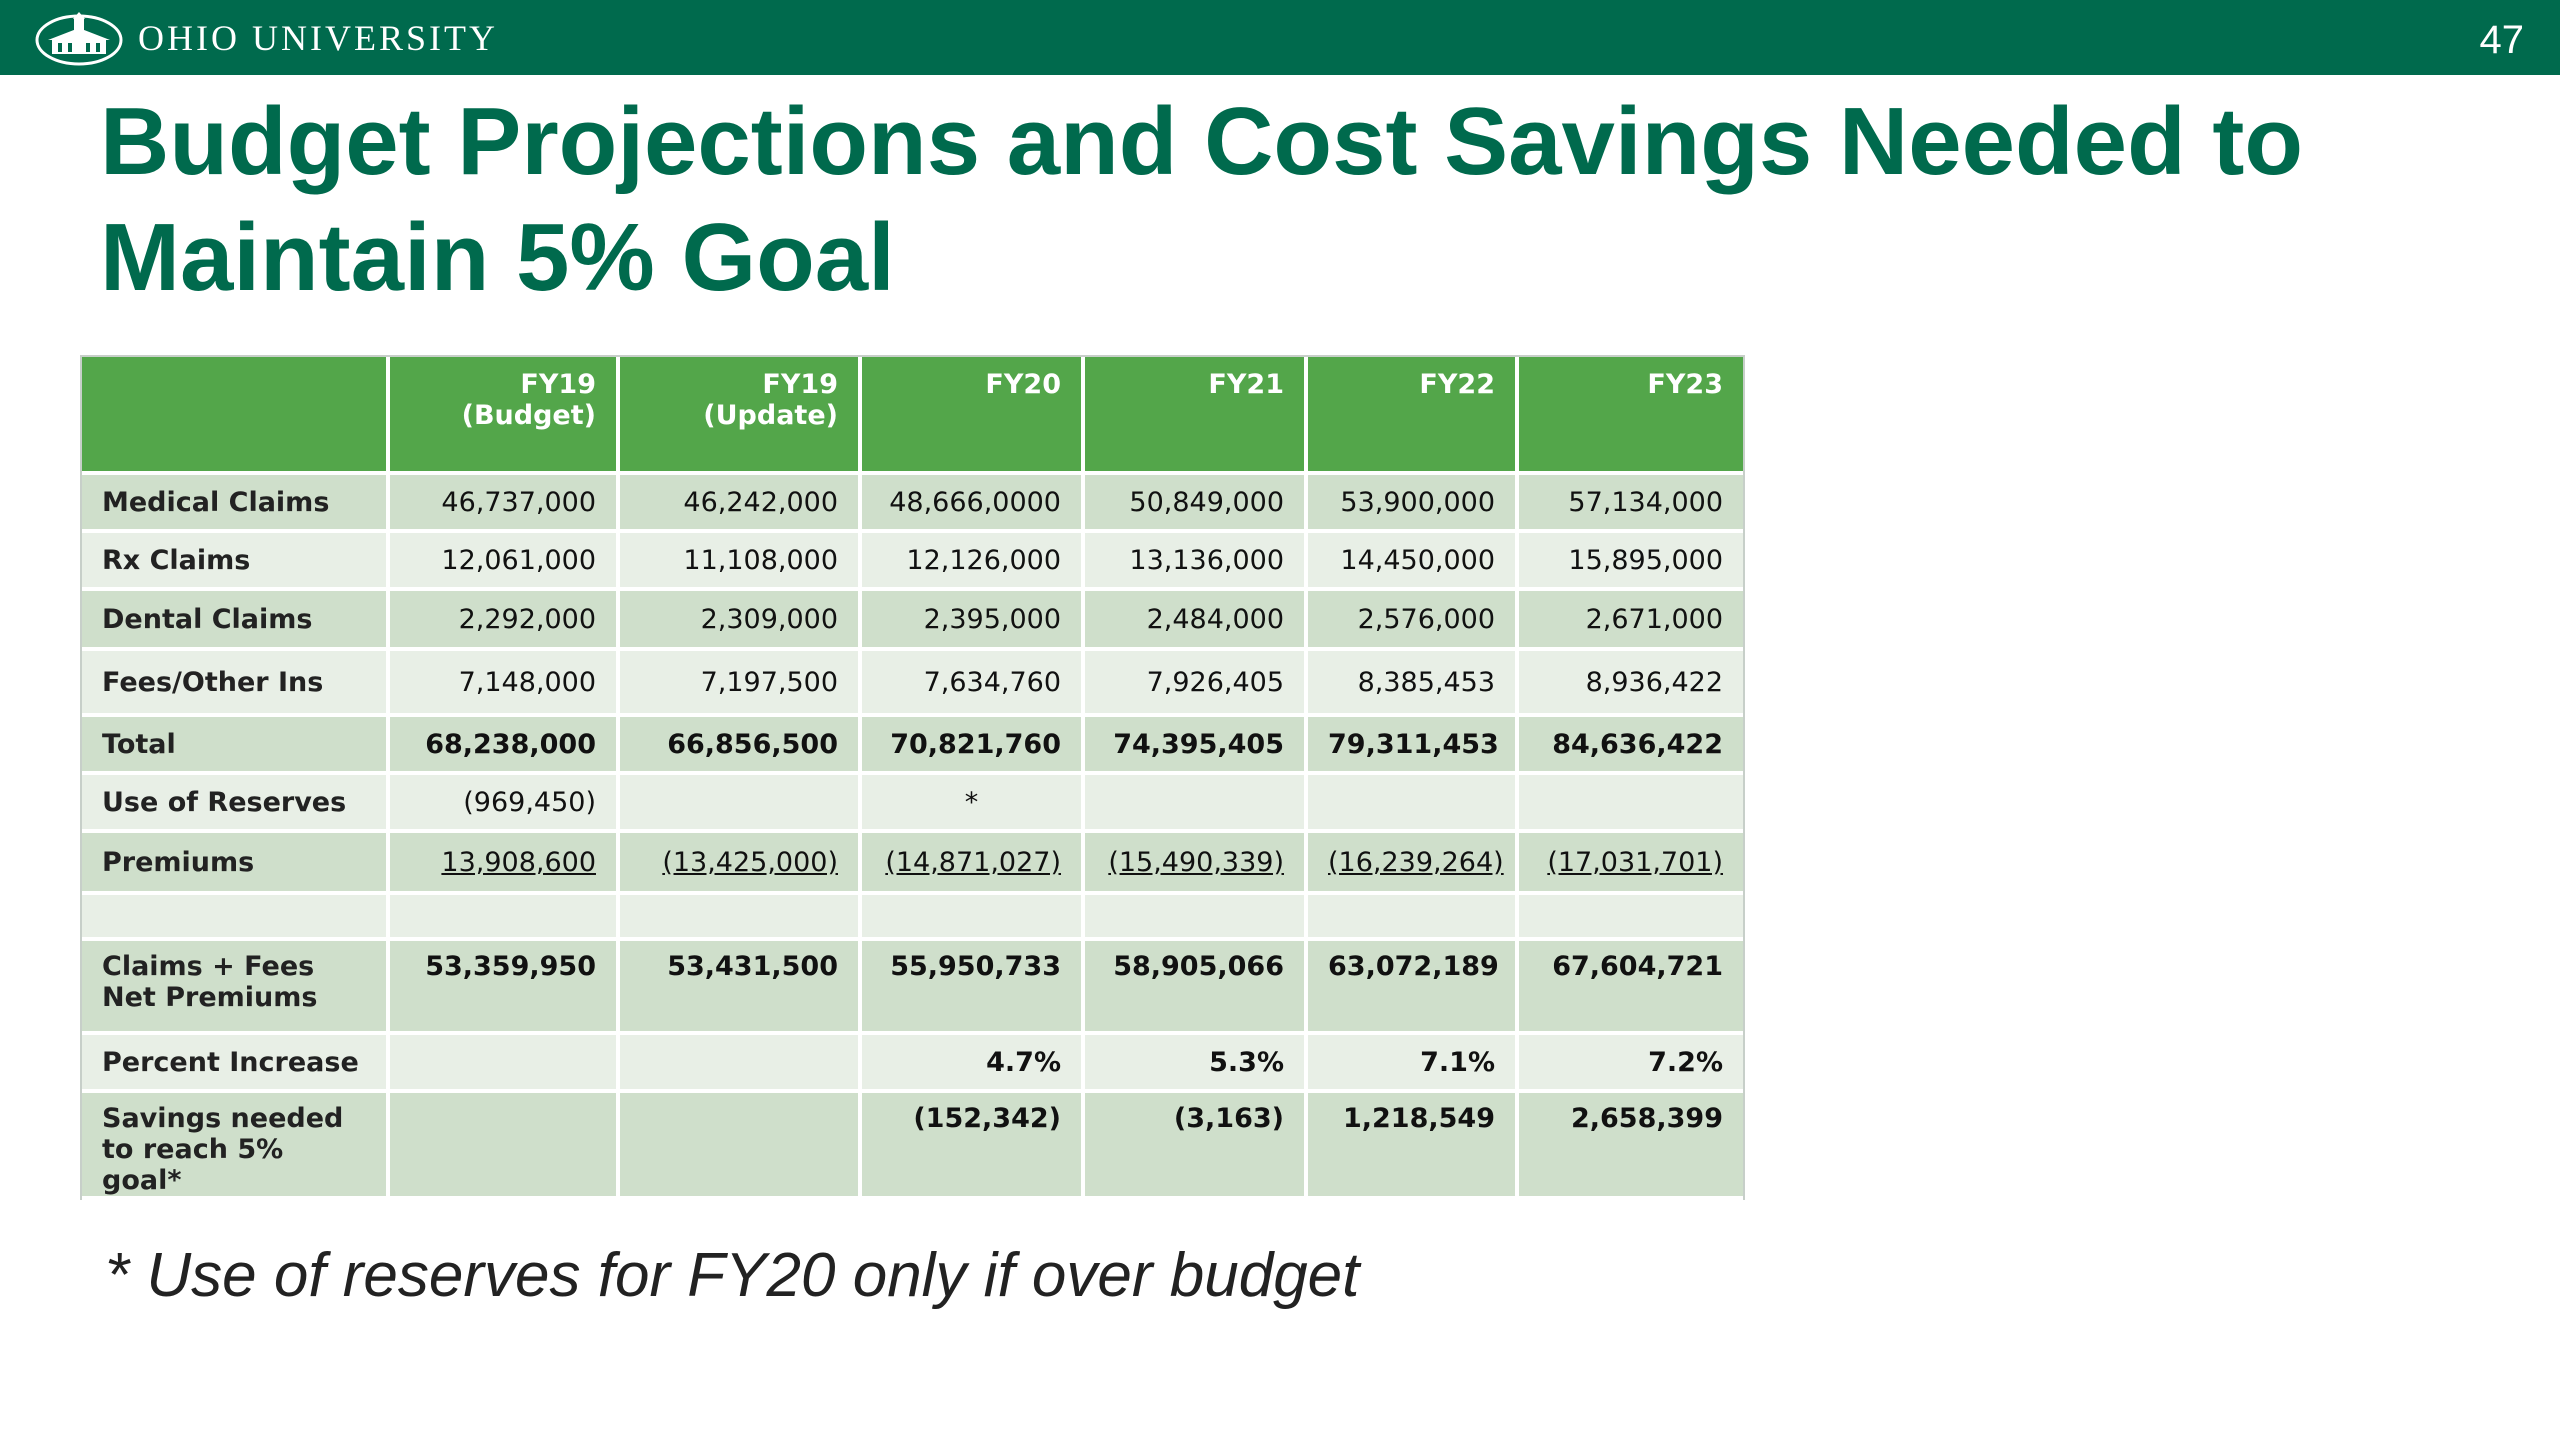 The height and width of the screenshot is (1440, 2560). Describe the element at coordinates (1412, 1145) in the screenshot. I see `table-cell: 1,218,549` at that location.